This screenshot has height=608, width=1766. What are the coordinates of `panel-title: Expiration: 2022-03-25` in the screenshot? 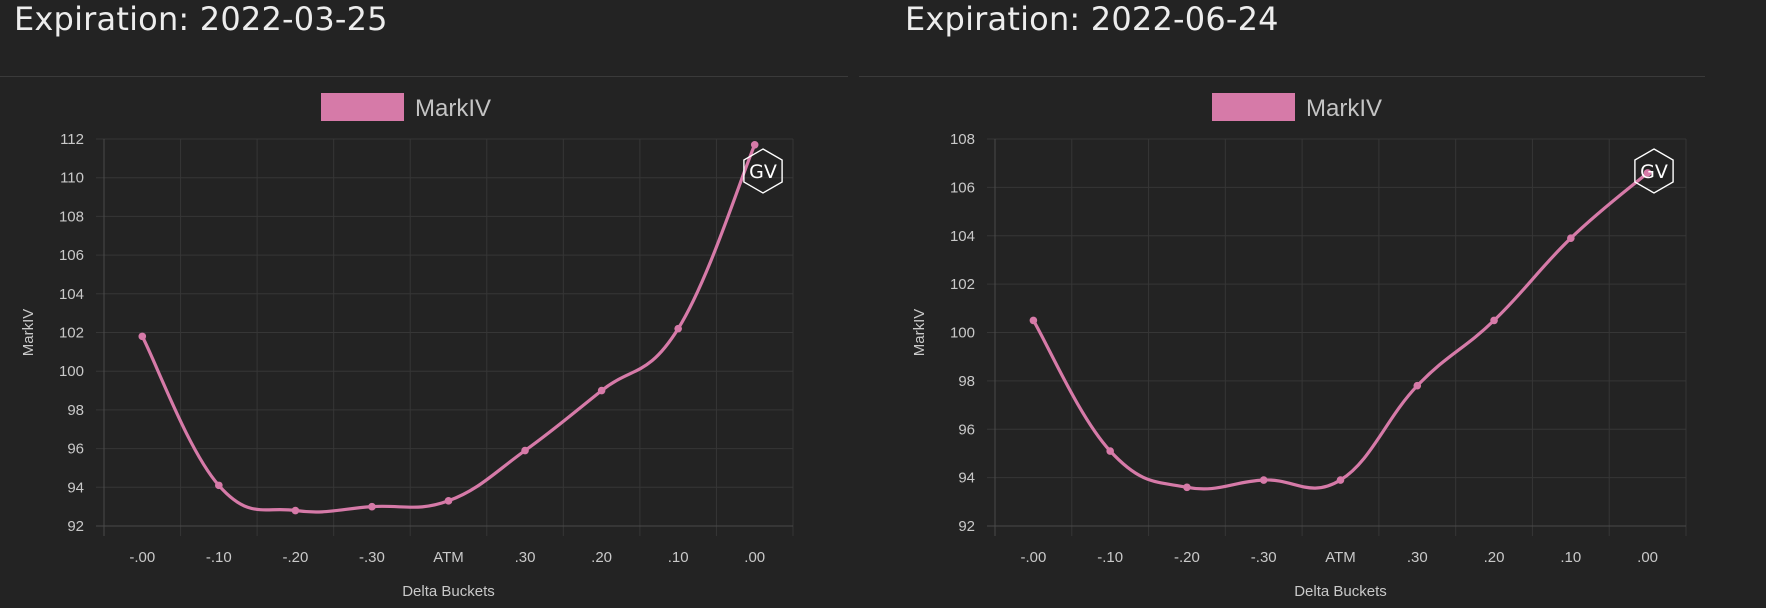 It's located at (201, 19).